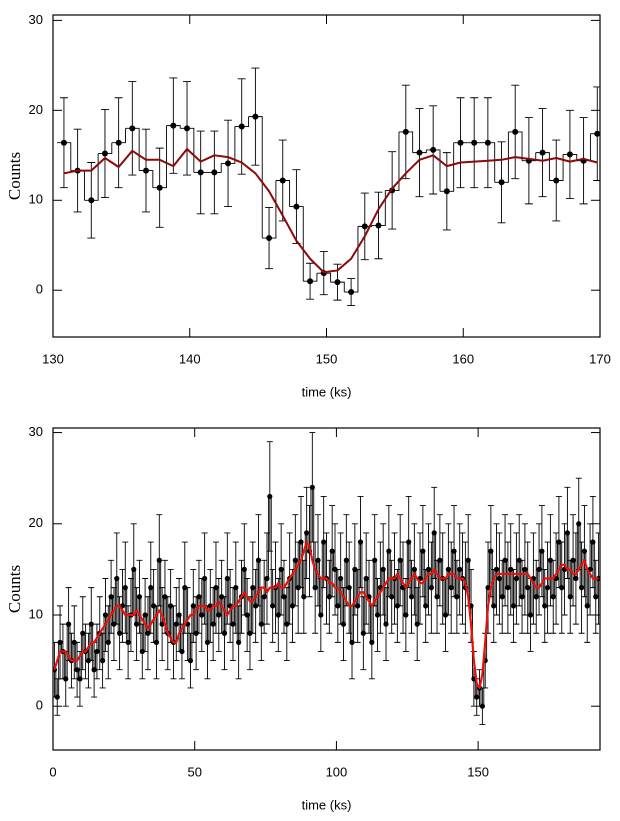 This screenshot has height=821, width=620. I want to click on x-tick-label: 0, so click(52, 771).